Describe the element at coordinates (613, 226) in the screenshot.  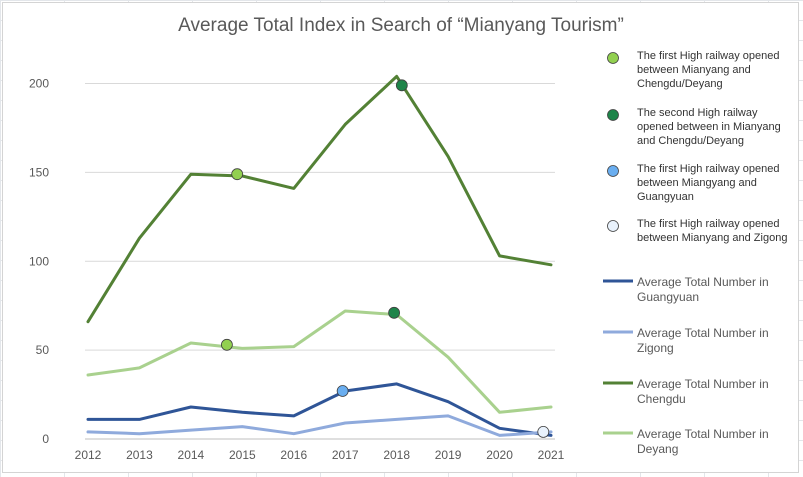
I see `legend-marker-first-zigong` at that location.